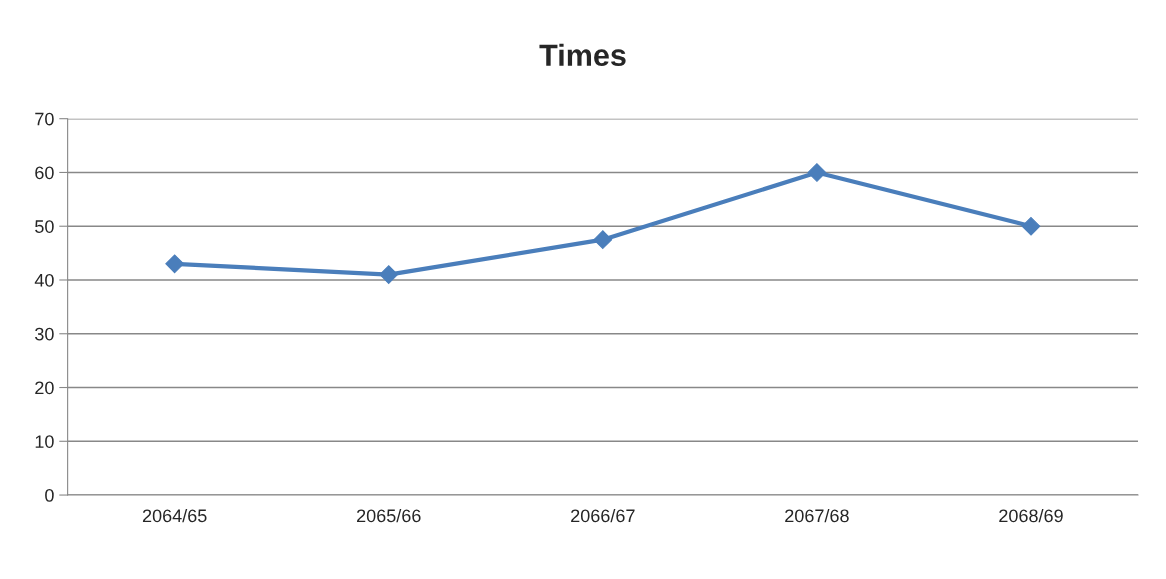 The width and height of the screenshot is (1166, 579). Describe the element at coordinates (44, 334) in the screenshot. I see `y-tick-label: 30` at that location.